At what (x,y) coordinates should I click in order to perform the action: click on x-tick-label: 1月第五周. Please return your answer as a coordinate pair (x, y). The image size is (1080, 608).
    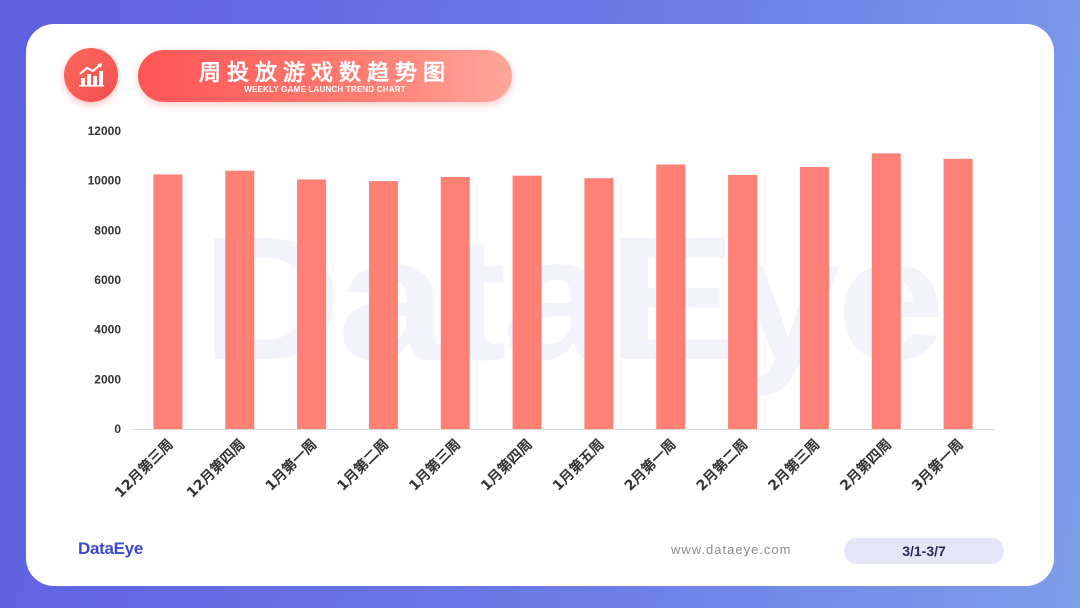
    Looking at the image, I should click on (578, 465).